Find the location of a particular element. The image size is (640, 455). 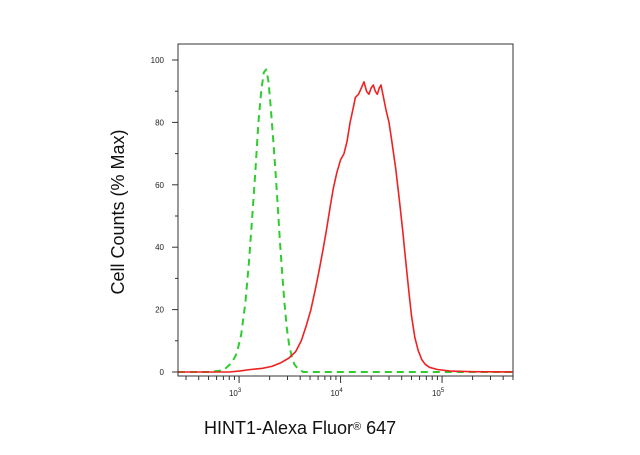

x-axis-label: HINT1-Alexa Fluor® 647 is located at coordinates (300, 428).